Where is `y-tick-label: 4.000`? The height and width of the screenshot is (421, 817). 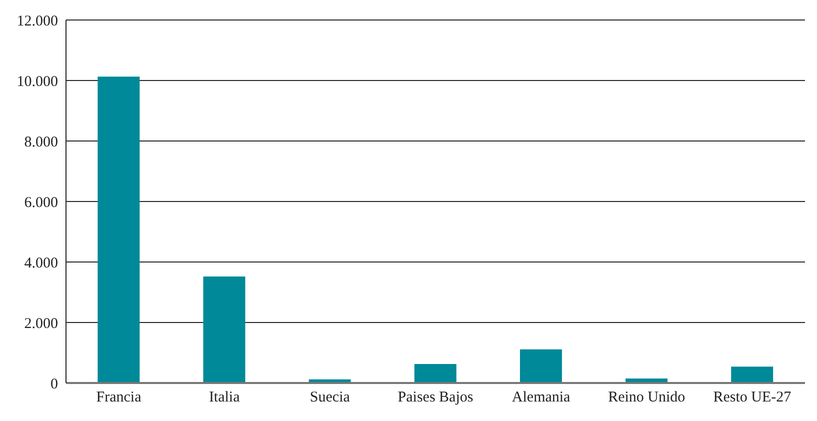 y-tick-label: 4.000 is located at coordinates (41, 263).